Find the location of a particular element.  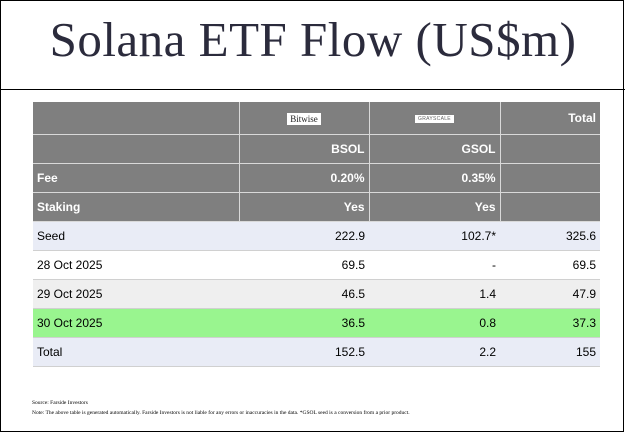

row-label: 28 Oct 2025 is located at coordinates (136, 265).